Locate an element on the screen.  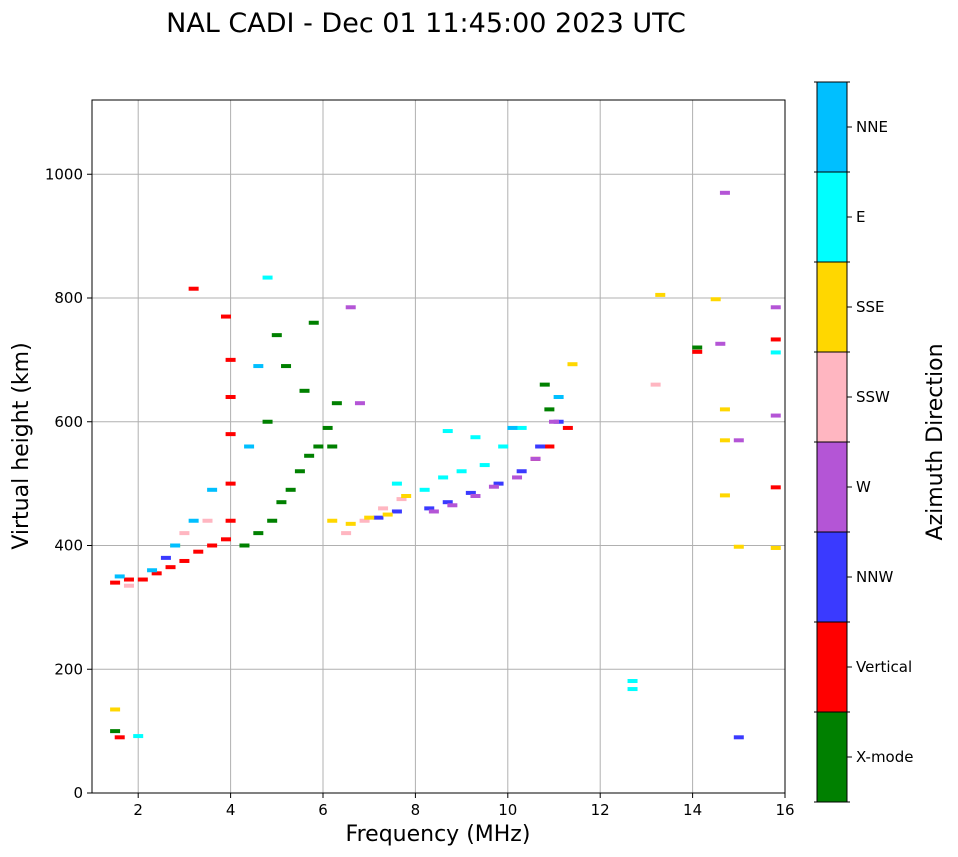
colorbar-tick-label: NNE is located at coordinates (872, 127).